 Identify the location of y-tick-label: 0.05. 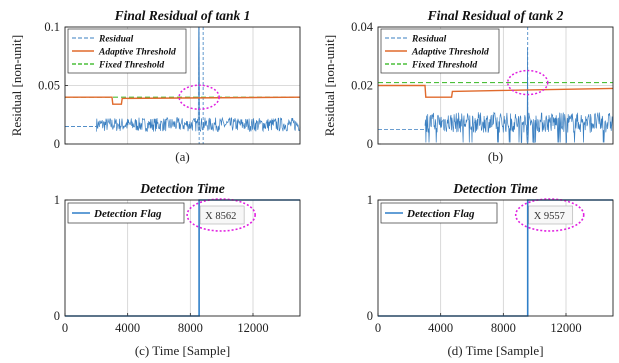
(49, 86).